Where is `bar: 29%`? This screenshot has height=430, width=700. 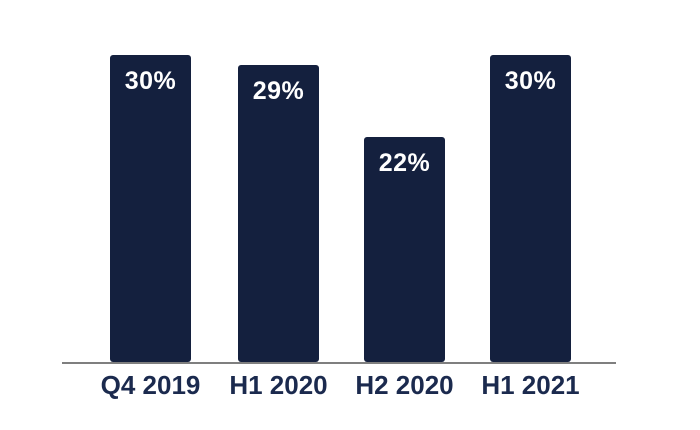
bar: 29% is located at coordinates (278, 213).